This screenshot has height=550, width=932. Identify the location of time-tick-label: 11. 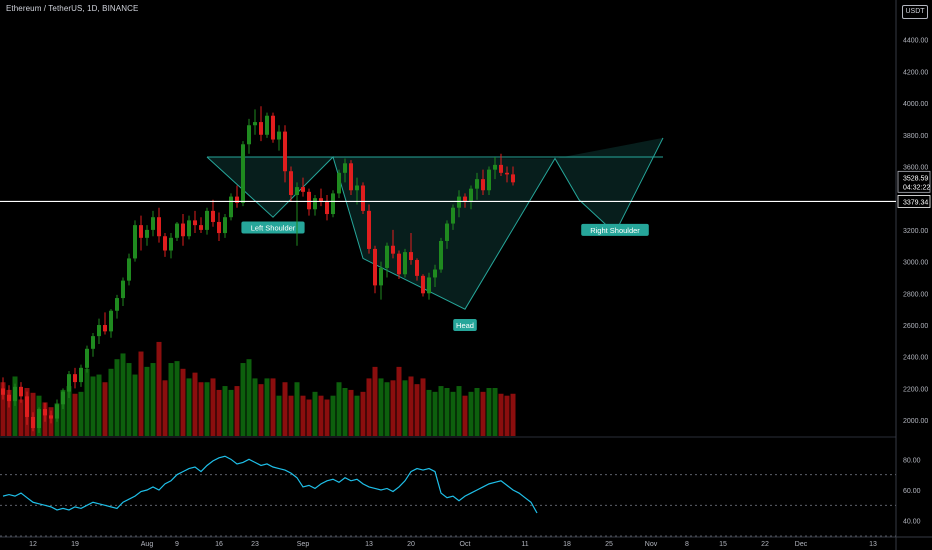
(524, 544).